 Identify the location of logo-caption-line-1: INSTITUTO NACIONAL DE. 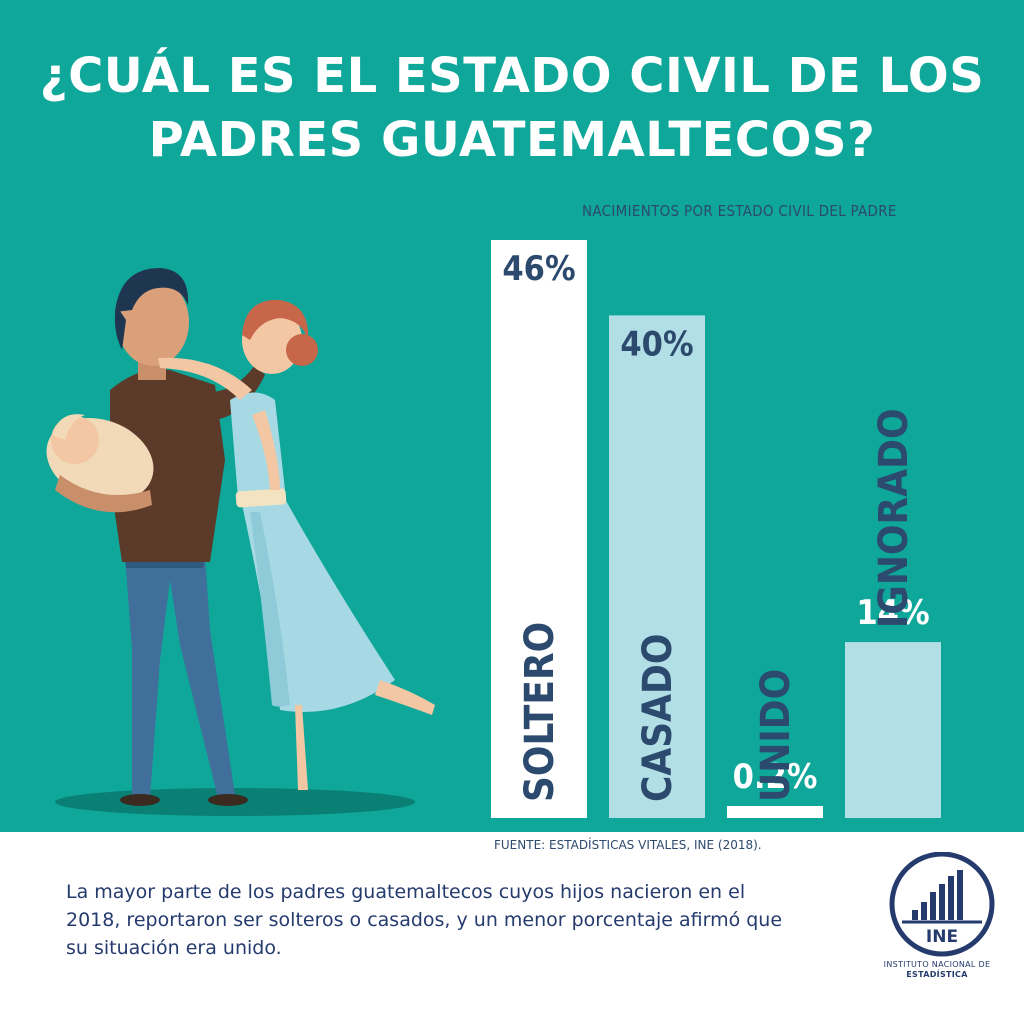
(937, 964).